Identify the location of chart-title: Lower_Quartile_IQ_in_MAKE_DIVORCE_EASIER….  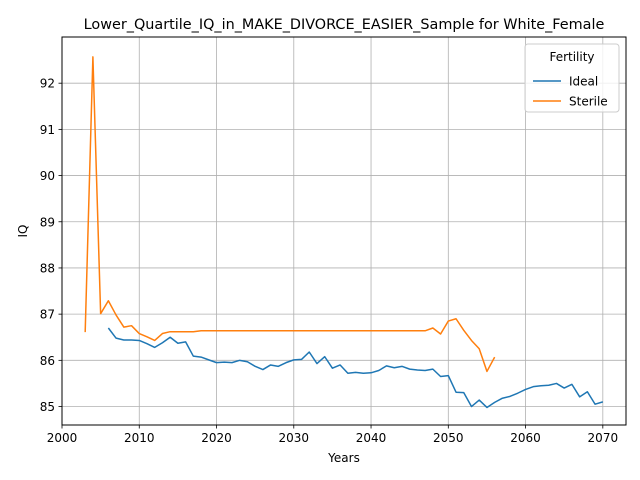
(344, 25).